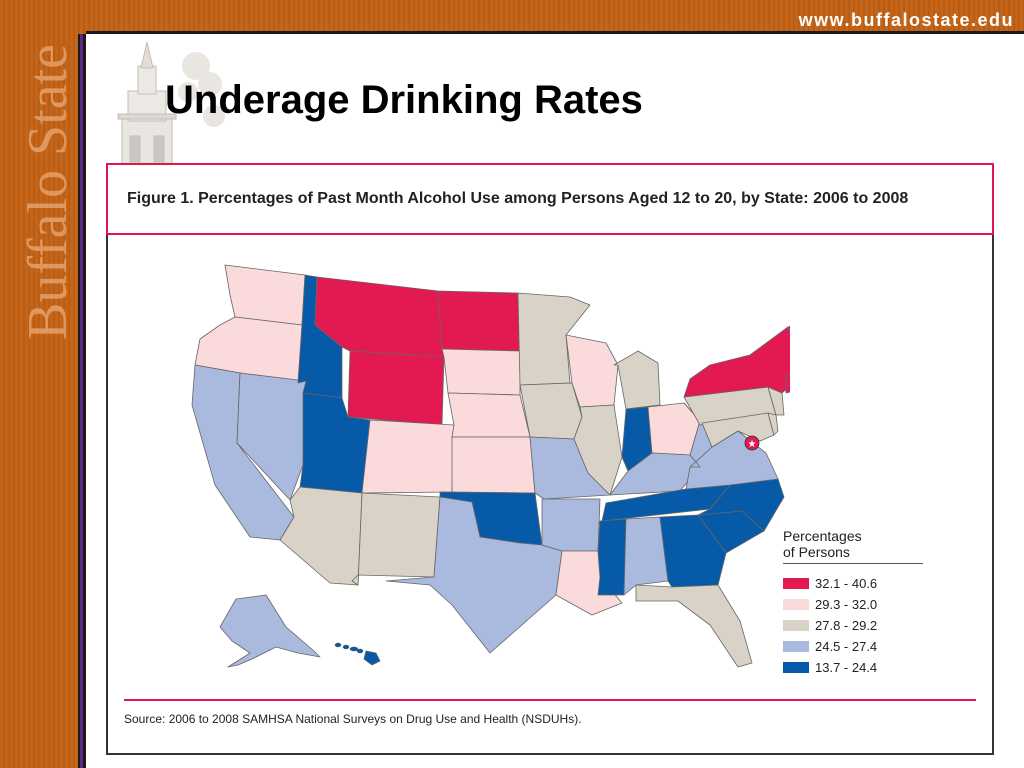  What do you see at coordinates (550, 700) in the screenshot?
I see `figure-footer-rule` at bounding box center [550, 700].